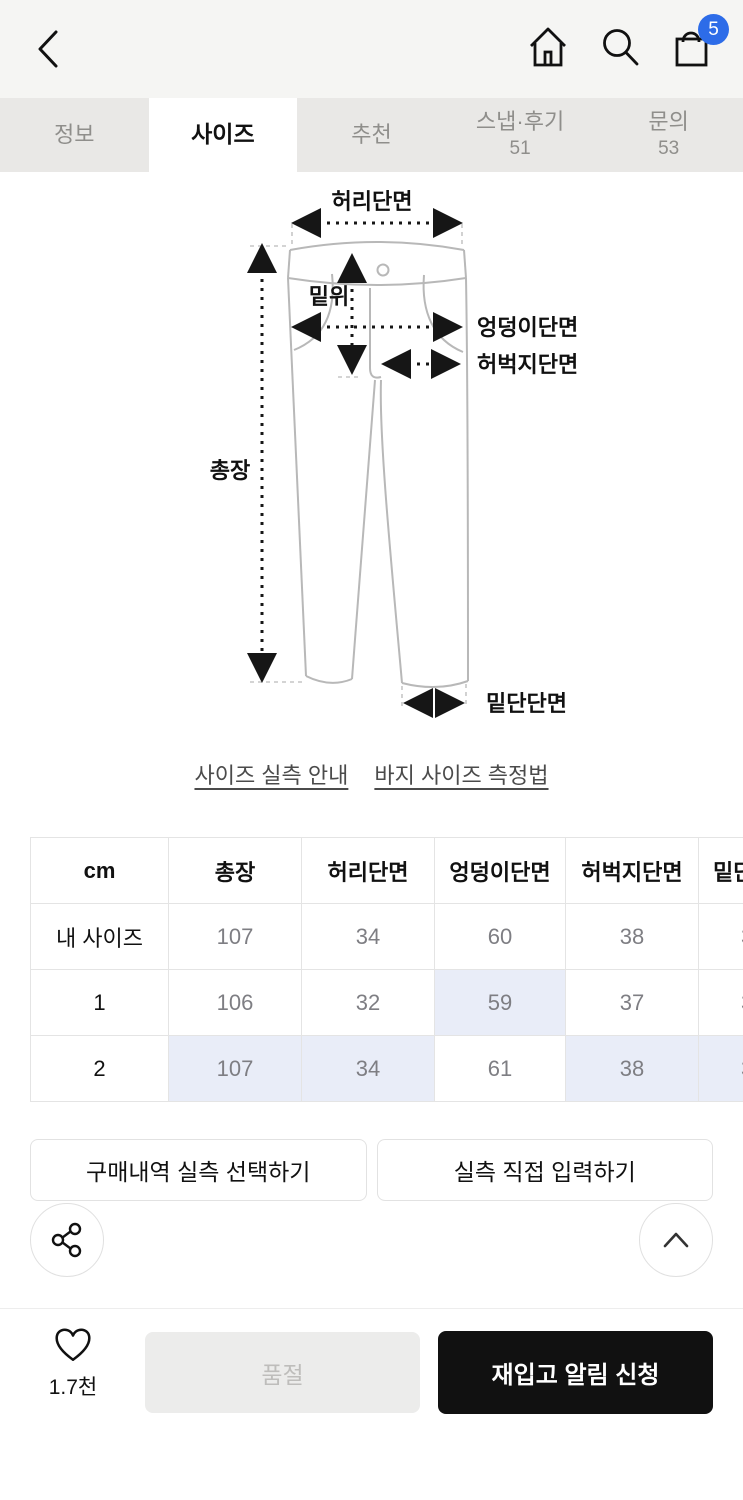 The height and width of the screenshot is (1500, 743). What do you see at coordinates (368, 1068) in the screenshot?
I see `cell-waist-highlighted: 34` at bounding box center [368, 1068].